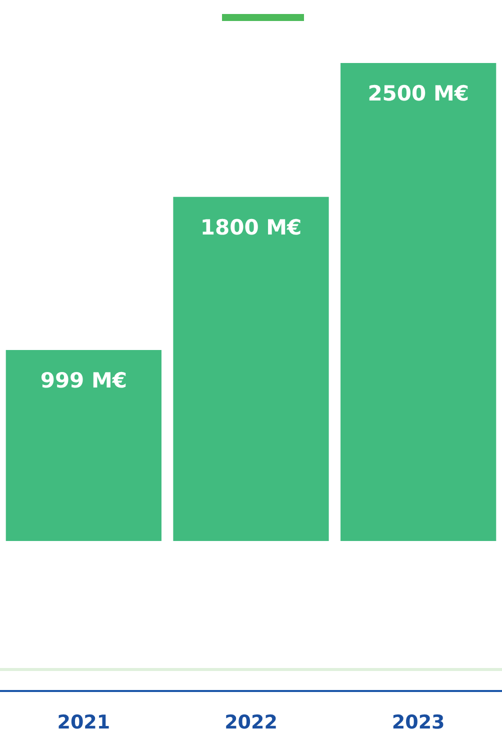 The height and width of the screenshot is (738, 502). Describe the element at coordinates (83, 722) in the screenshot. I see `x-tick-label: 2021` at that location.